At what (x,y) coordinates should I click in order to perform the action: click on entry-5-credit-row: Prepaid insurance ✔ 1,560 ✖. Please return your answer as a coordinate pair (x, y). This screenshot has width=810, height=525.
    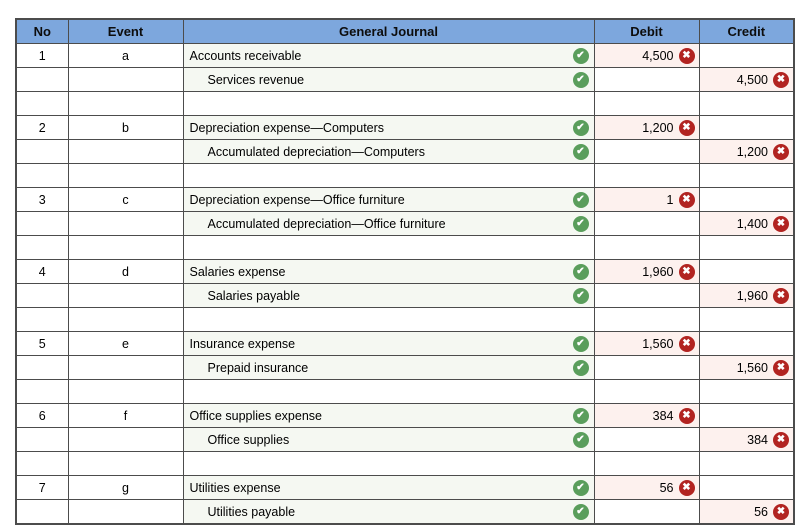
    Looking at the image, I should click on (405, 367).